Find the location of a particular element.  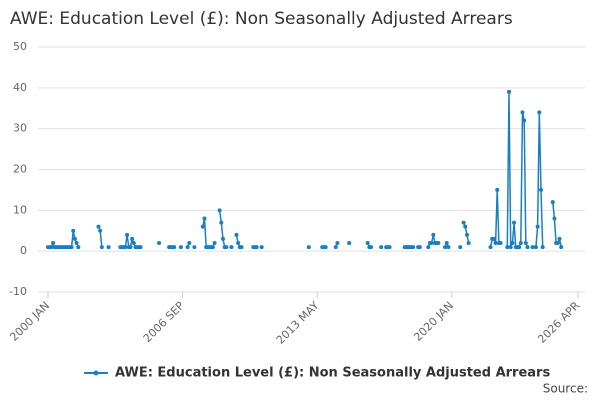

y-tick-label: 10 is located at coordinates (20, 209).